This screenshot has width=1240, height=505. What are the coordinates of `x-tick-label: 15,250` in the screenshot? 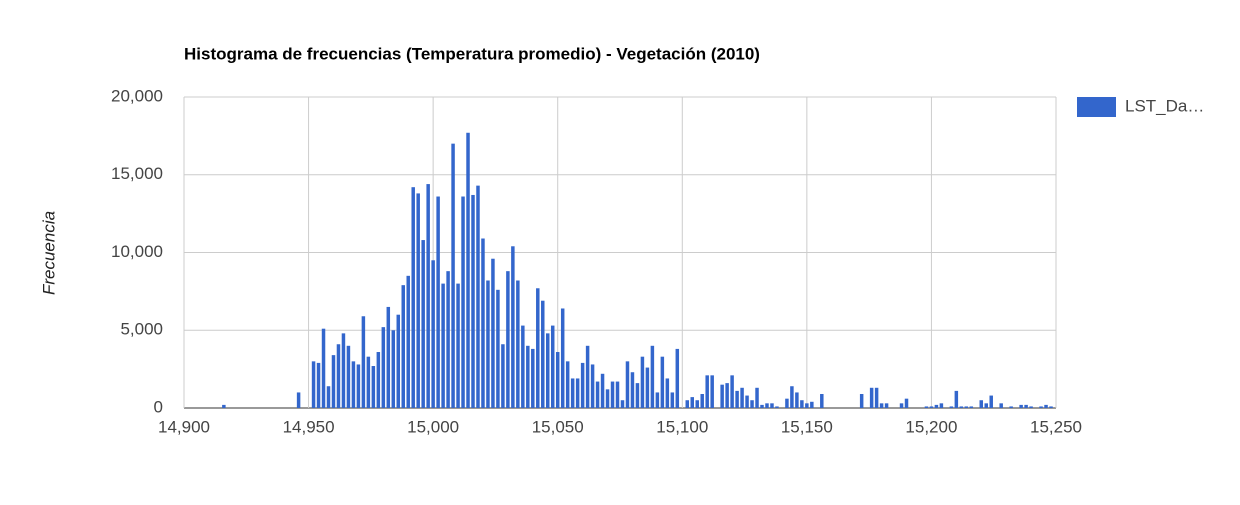 It's located at (1056, 426).